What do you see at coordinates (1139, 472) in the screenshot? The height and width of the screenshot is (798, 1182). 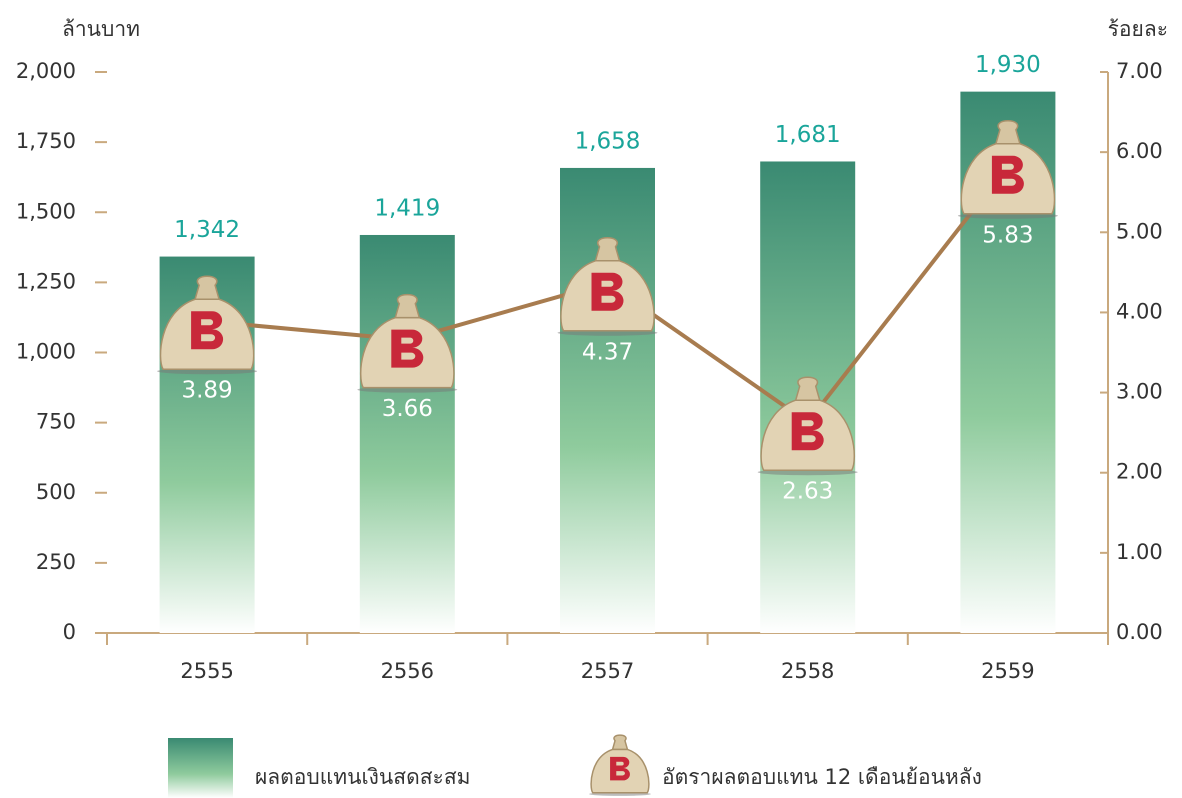 I see `y2-tick-label: 2.00` at bounding box center [1139, 472].